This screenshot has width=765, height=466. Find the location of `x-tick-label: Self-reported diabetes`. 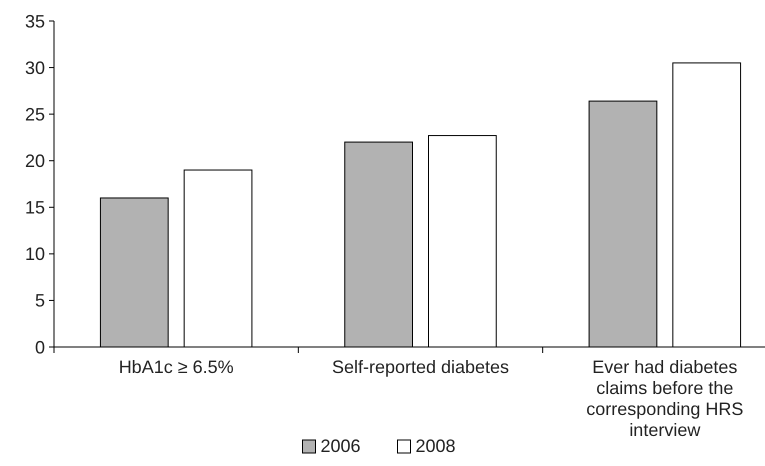

x-tick-label: Self-reported diabetes is located at coordinates (421, 367).